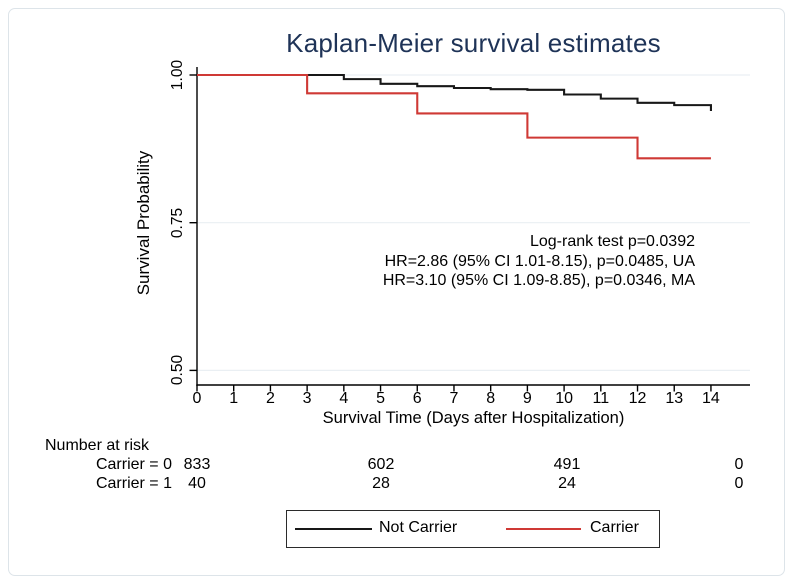 The height and width of the screenshot is (584, 793). Describe the element at coordinates (614, 527) in the screenshot. I see `legend-label-carrier: Carrier` at that location.